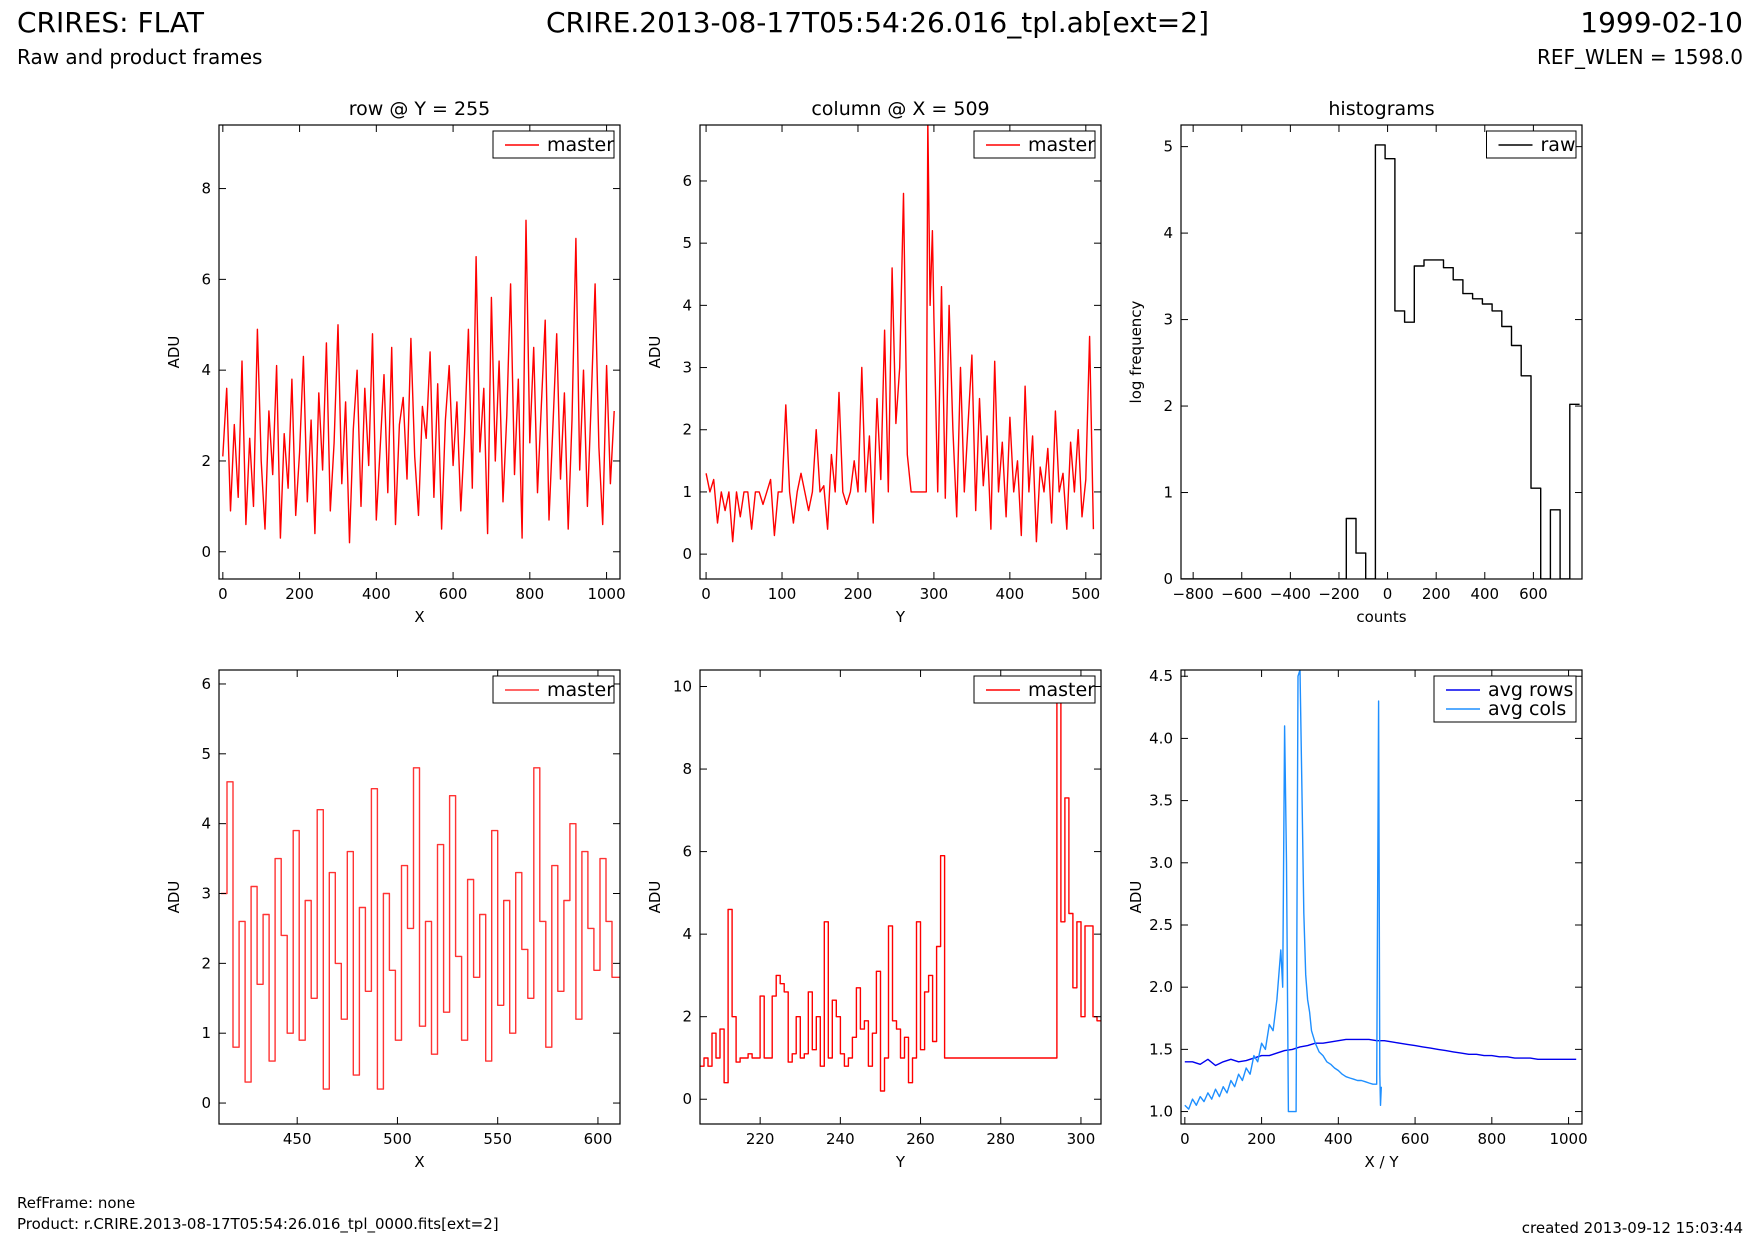  Describe the element at coordinates (1530, 690) in the screenshot. I see `legend-label: avg rows` at that location.